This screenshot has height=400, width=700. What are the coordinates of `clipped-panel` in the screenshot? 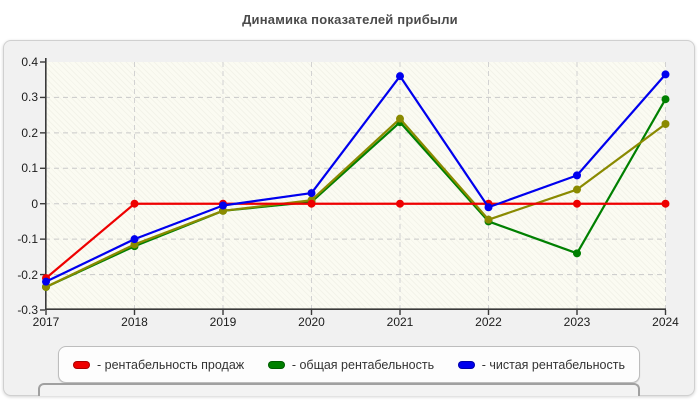 It's located at (339, 389).